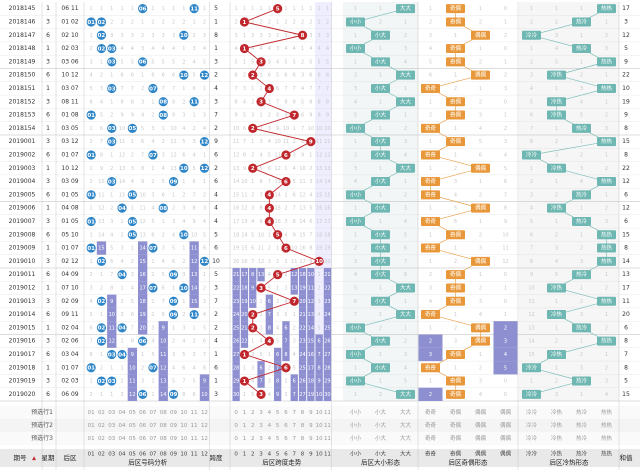 Image resolution: width=640 pixels, height=470 pixels. I want to click on hotcold-miss-count: 5, so click(531, 222).